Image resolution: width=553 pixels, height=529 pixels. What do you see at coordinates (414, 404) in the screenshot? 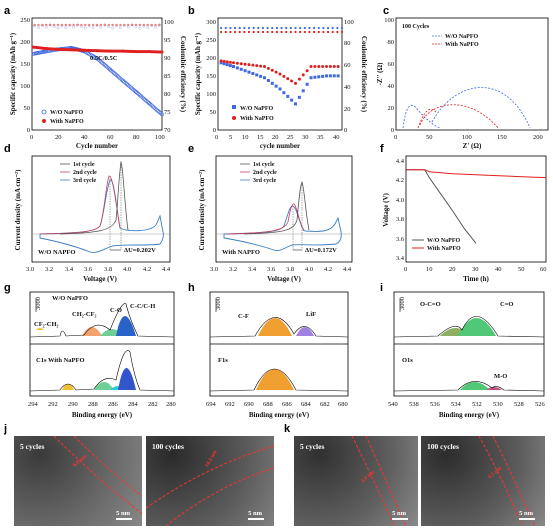
I see `tick-label: 538` at bounding box center [414, 404].